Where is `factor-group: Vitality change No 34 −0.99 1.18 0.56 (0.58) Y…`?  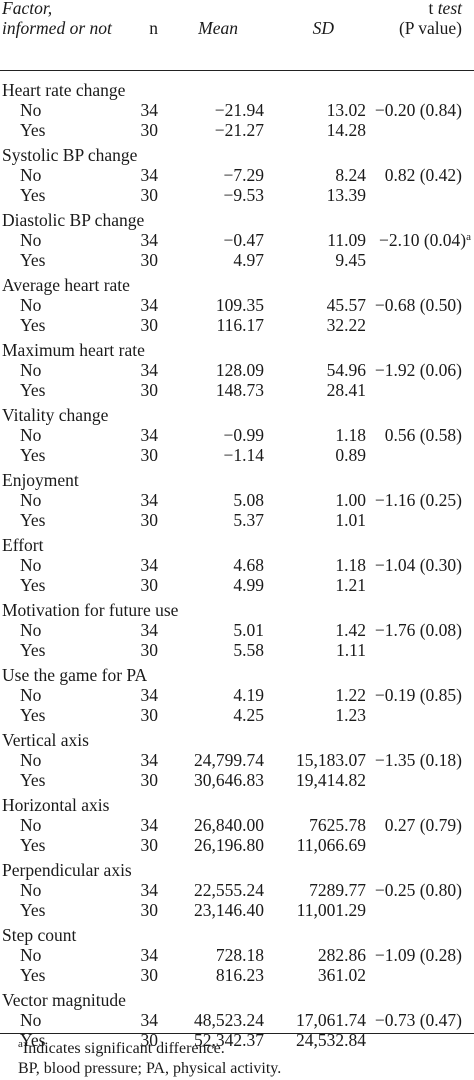
factor-group: Vitality change No 34 −0.99 1.18 0.56 (0.58) Y… is located at coordinates (237, 436).